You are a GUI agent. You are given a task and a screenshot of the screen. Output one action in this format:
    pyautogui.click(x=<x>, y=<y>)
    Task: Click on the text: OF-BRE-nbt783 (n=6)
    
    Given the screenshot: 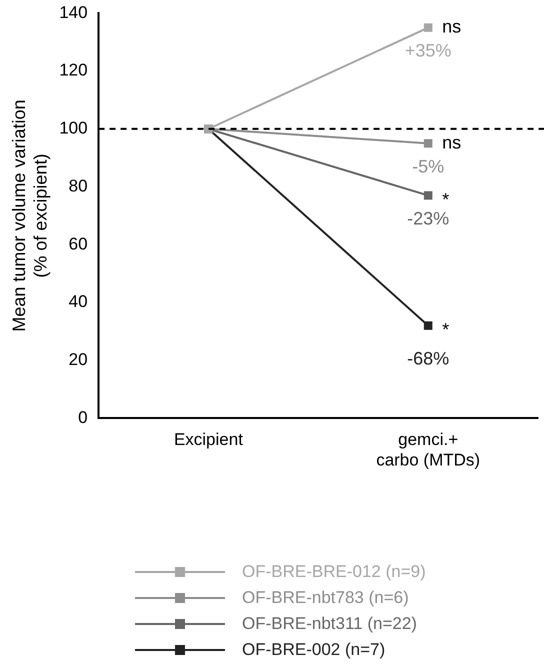 What is the action you would take?
    pyautogui.click(x=325, y=598)
    